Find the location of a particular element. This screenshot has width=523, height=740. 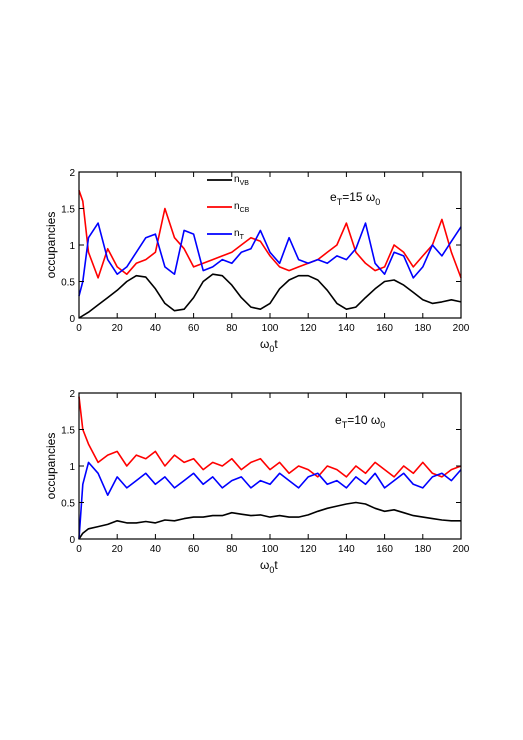

plot-frame is located at coordinates (270, 245).